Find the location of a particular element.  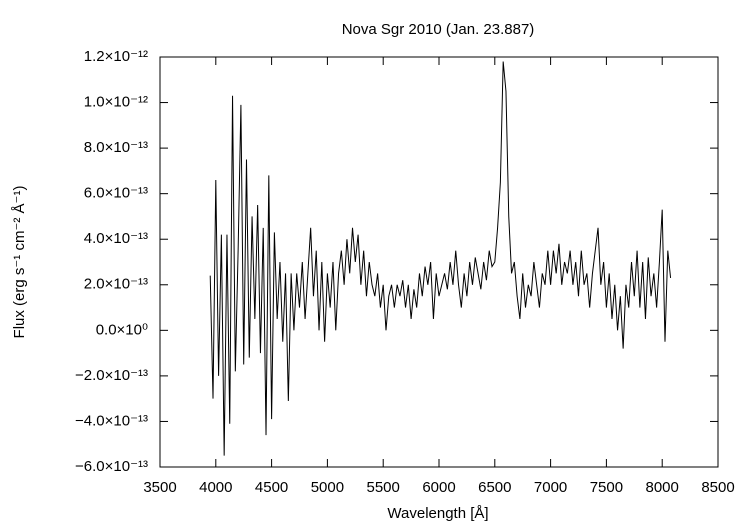

y-tick-label: 6.0×10⁻¹³ is located at coordinates (116, 193).